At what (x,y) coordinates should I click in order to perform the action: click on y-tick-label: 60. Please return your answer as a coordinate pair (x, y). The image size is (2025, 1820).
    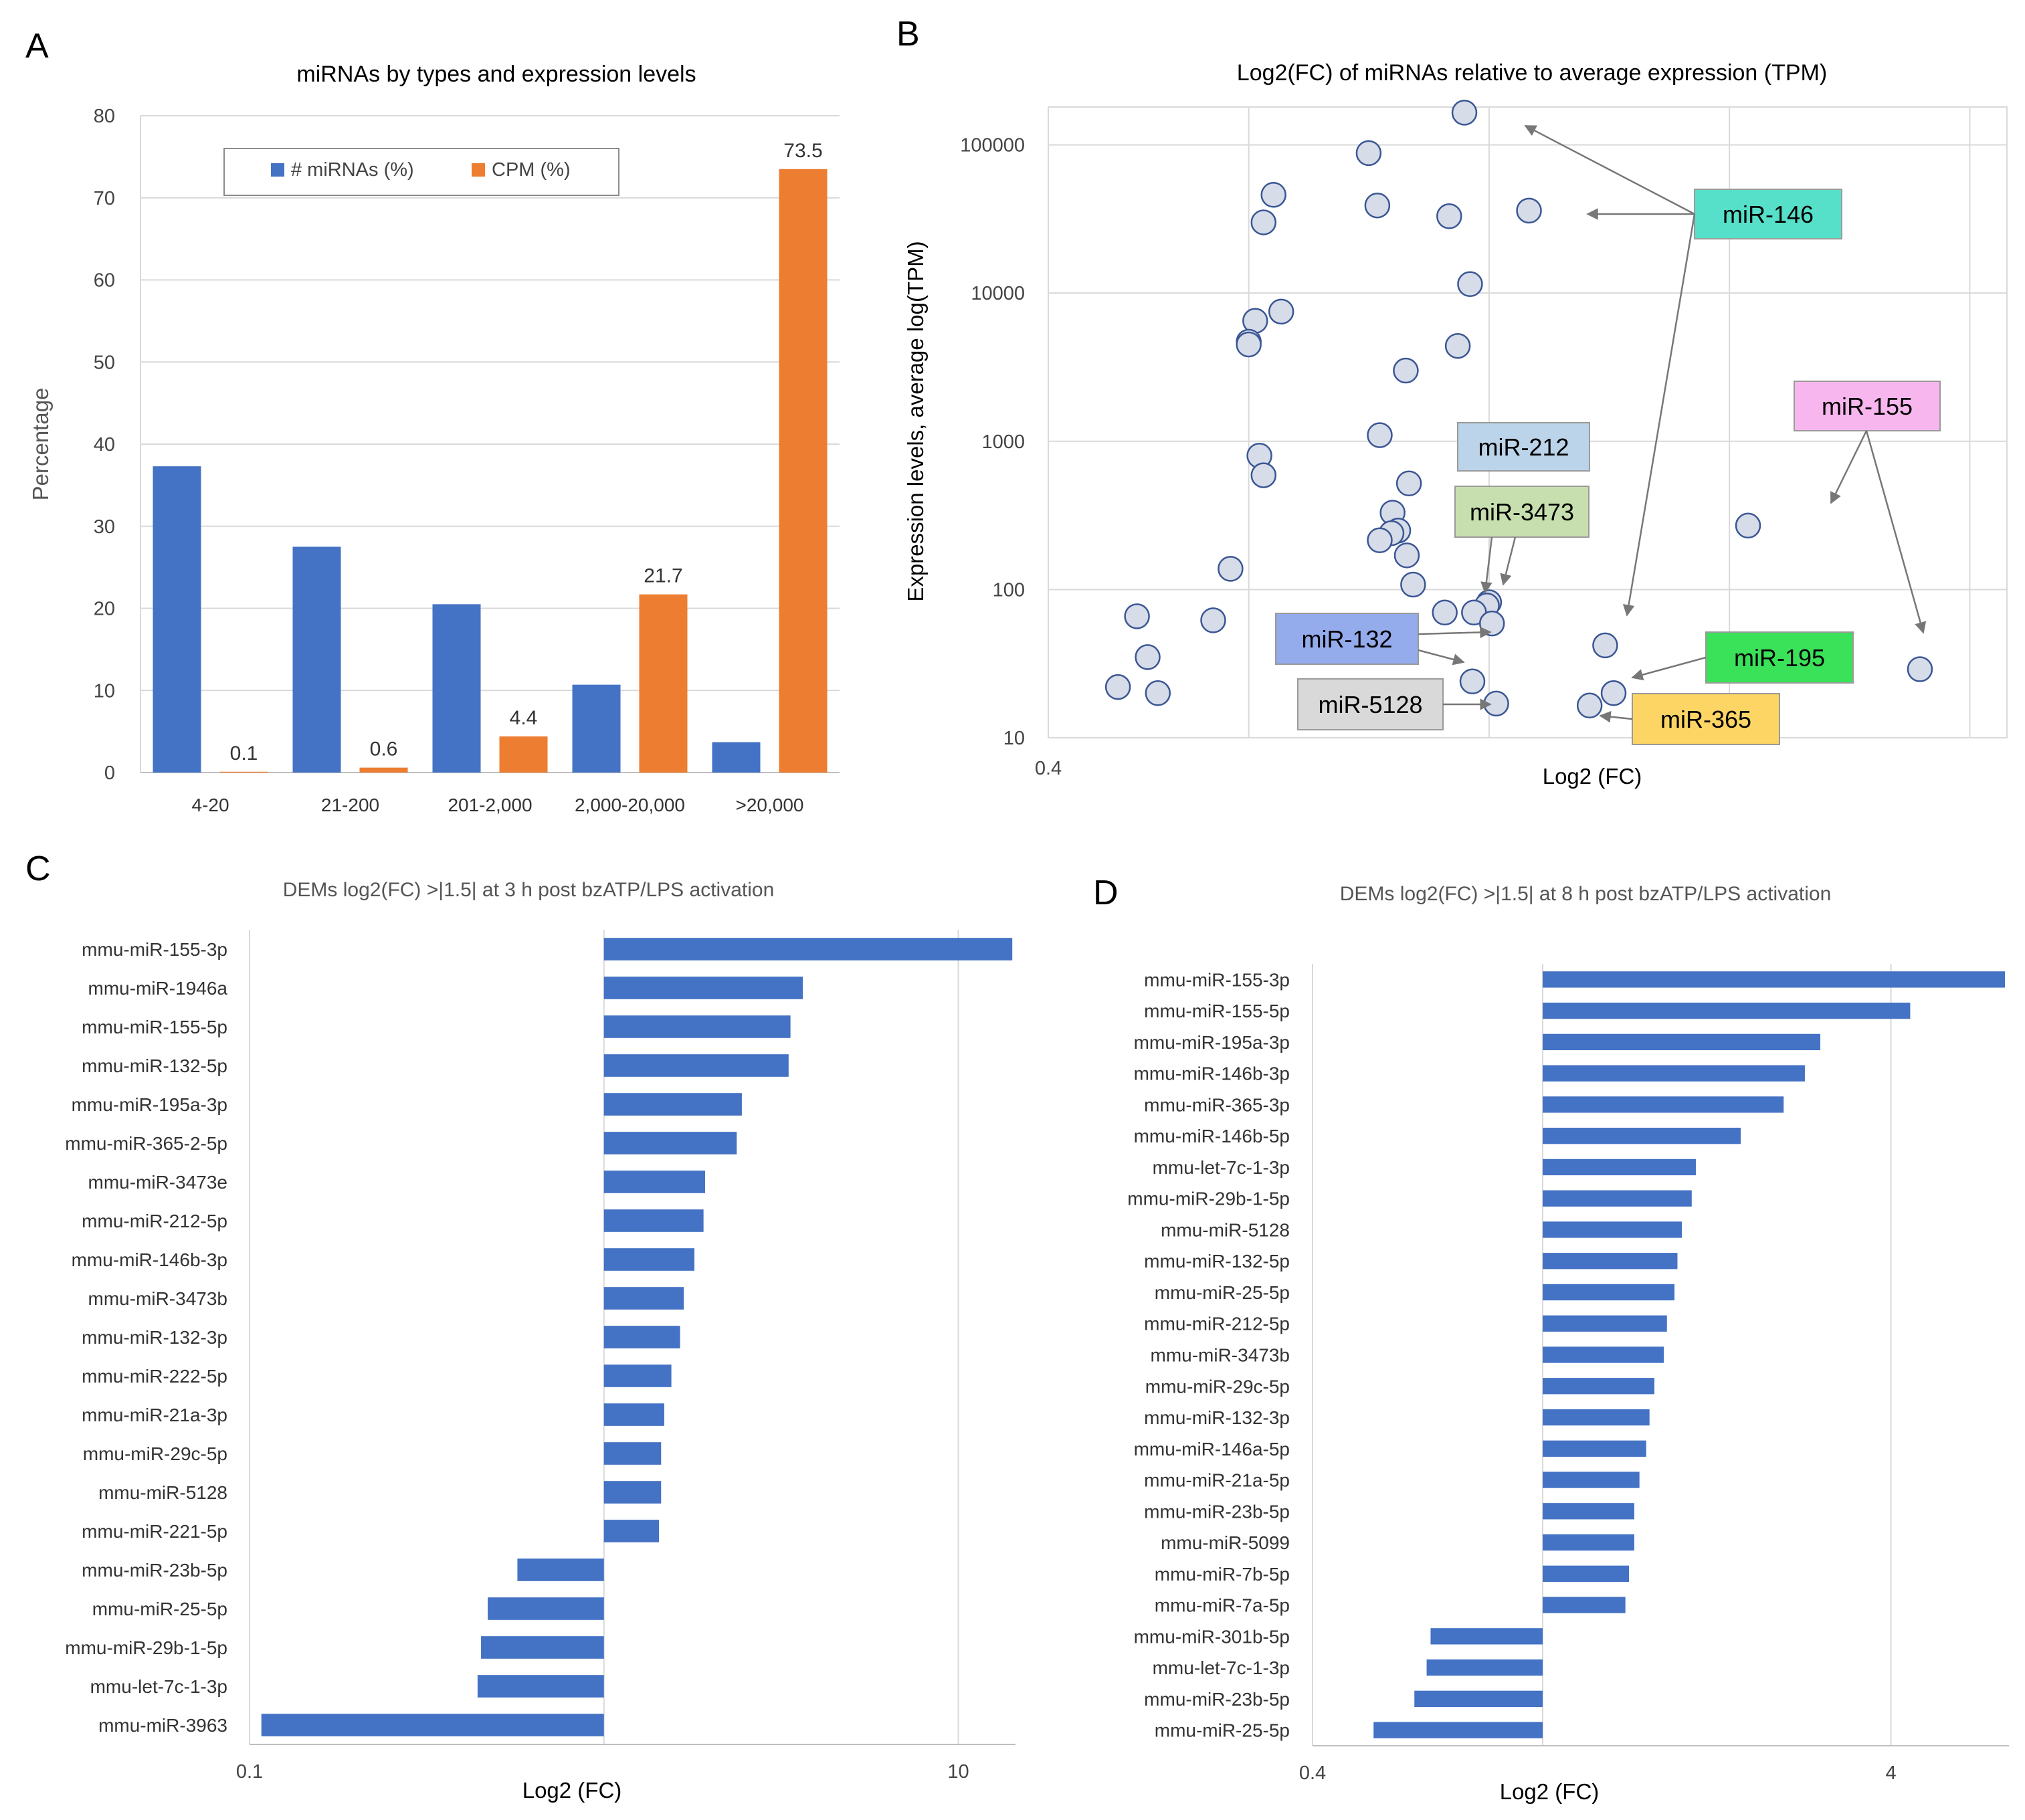
    Looking at the image, I should click on (105, 281).